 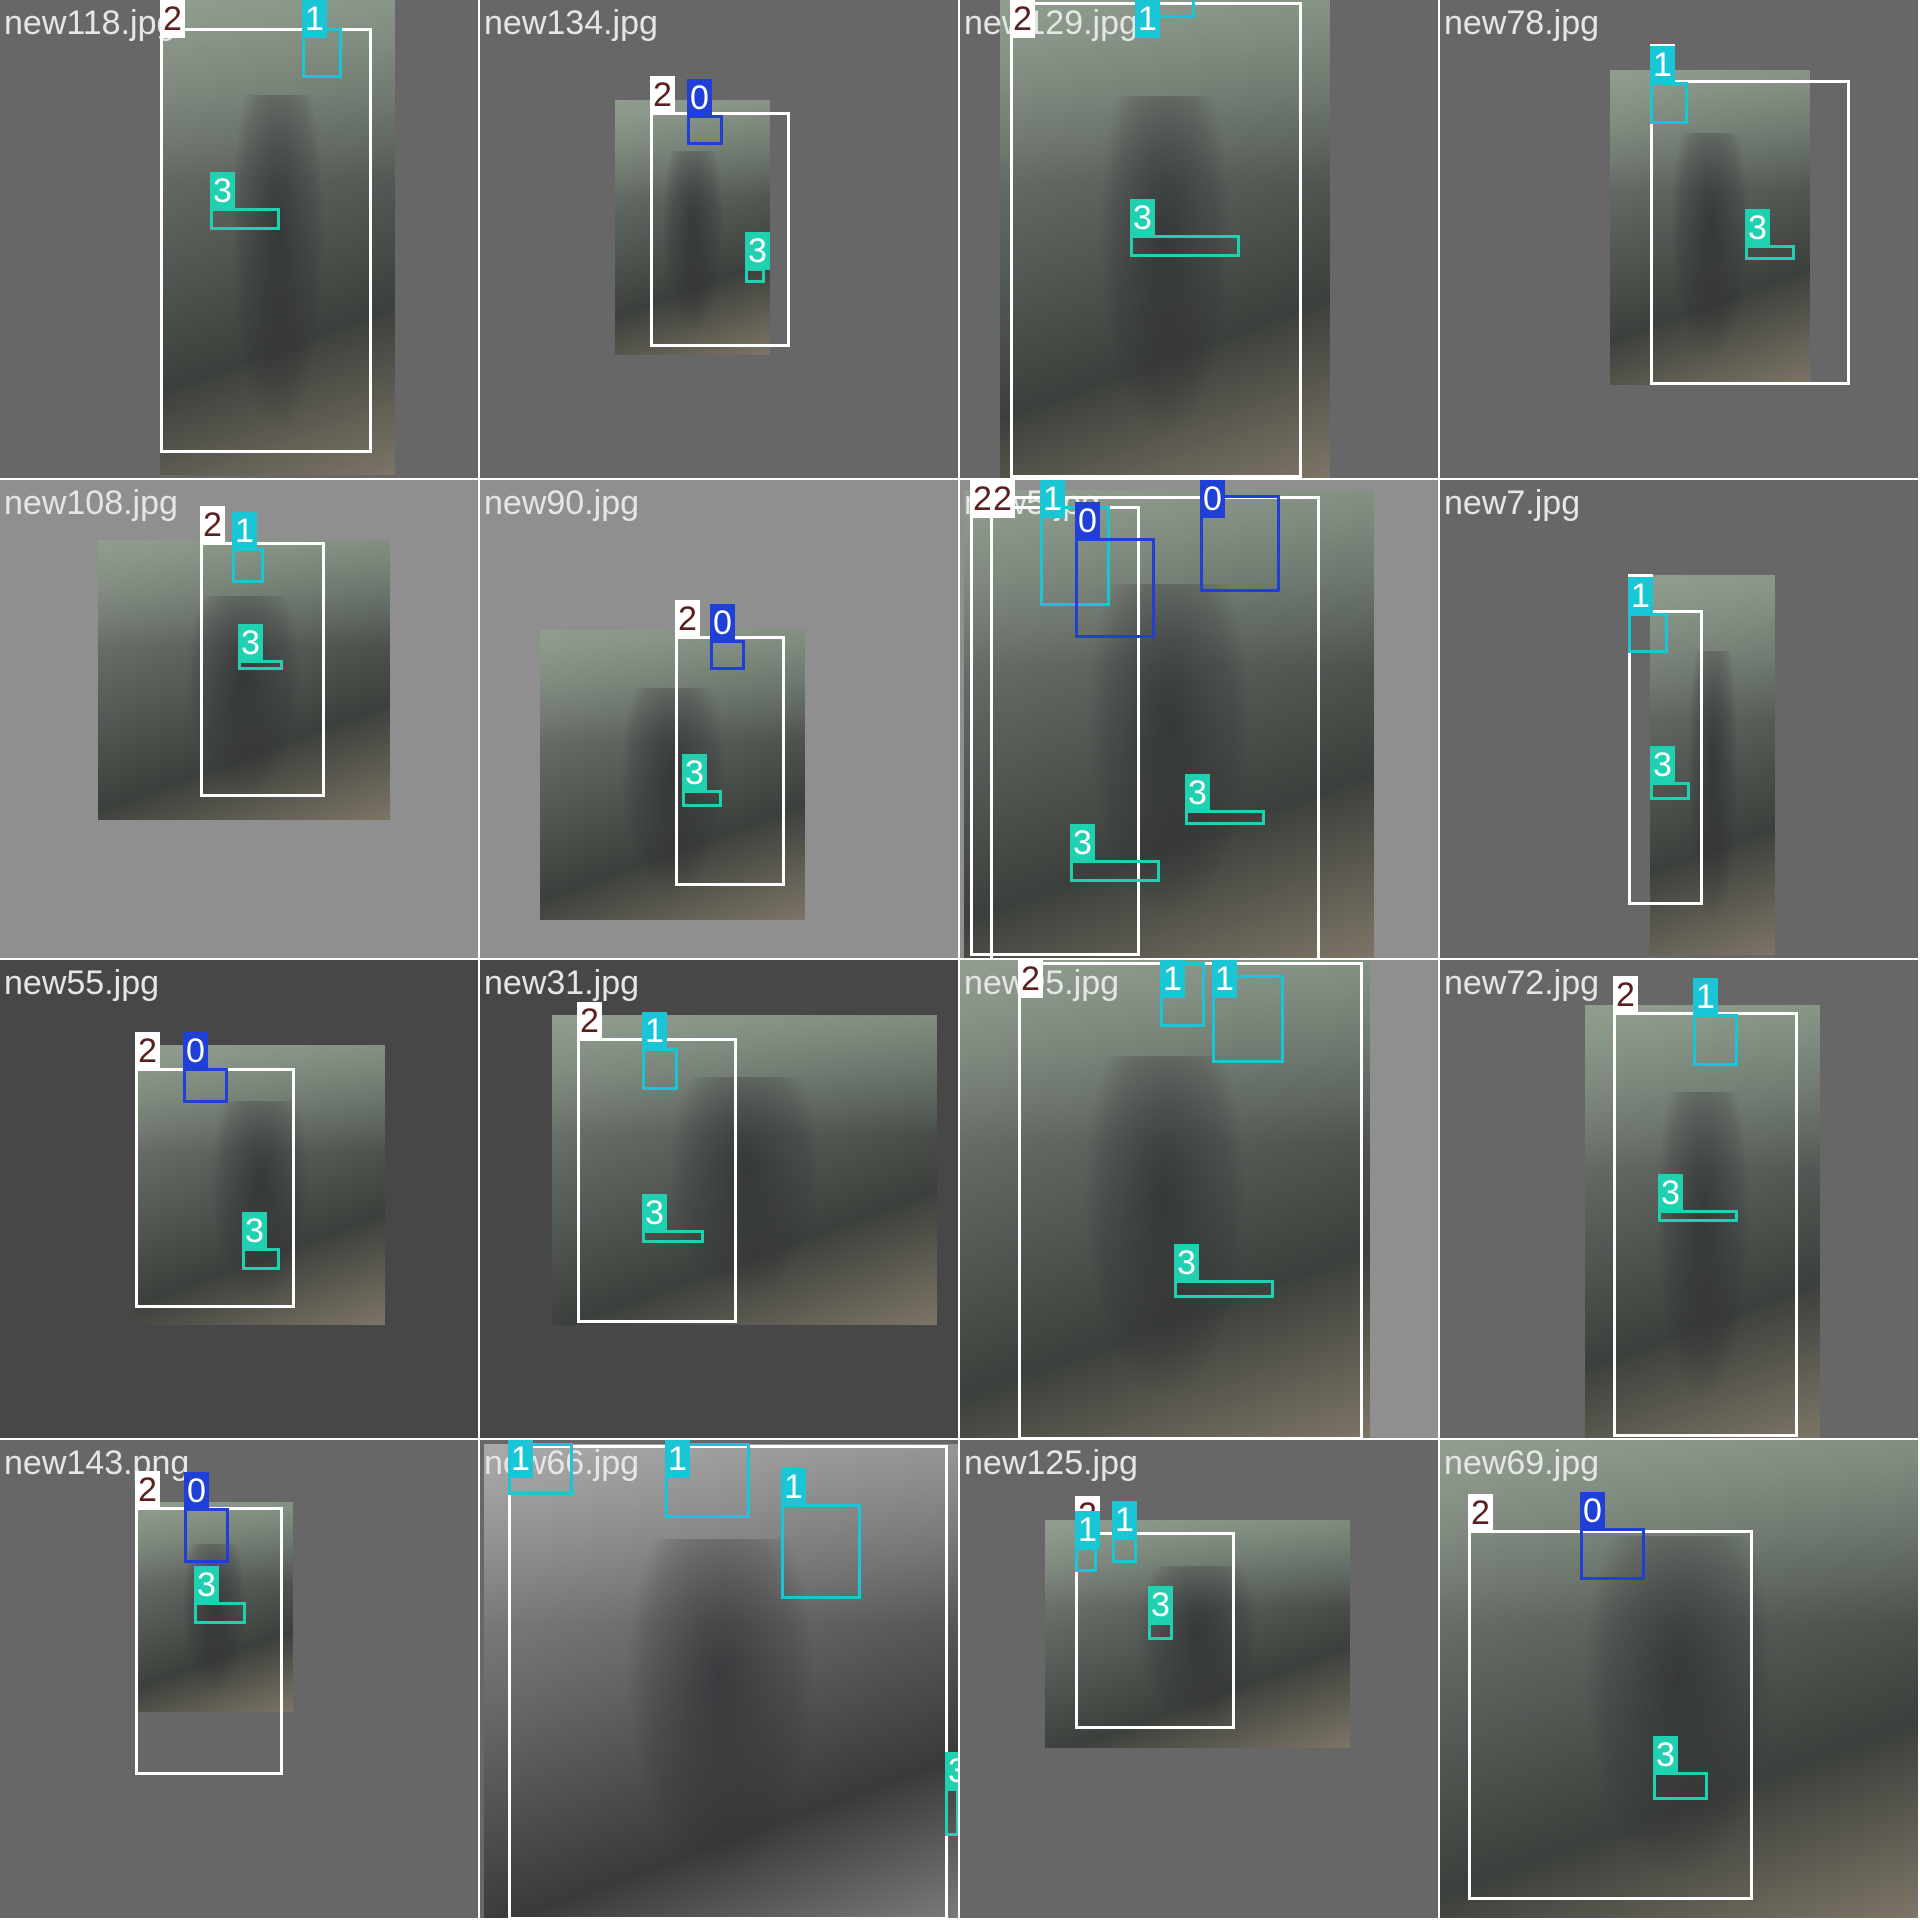 What do you see at coordinates (571, 23) in the screenshot?
I see `image-filename: new134.jpg` at bounding box center [571, 23].